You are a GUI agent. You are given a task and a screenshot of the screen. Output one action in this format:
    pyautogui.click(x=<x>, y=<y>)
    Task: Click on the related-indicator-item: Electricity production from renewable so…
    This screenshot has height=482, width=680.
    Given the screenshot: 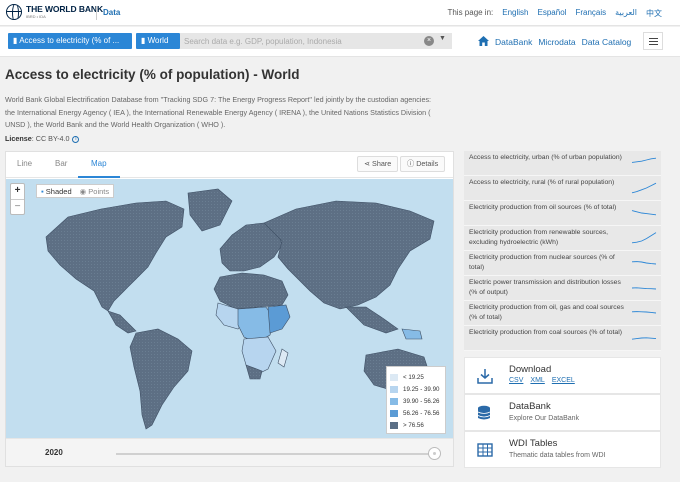 What is the action you would take?
    pyautogui.click(x=562, y=238)
    